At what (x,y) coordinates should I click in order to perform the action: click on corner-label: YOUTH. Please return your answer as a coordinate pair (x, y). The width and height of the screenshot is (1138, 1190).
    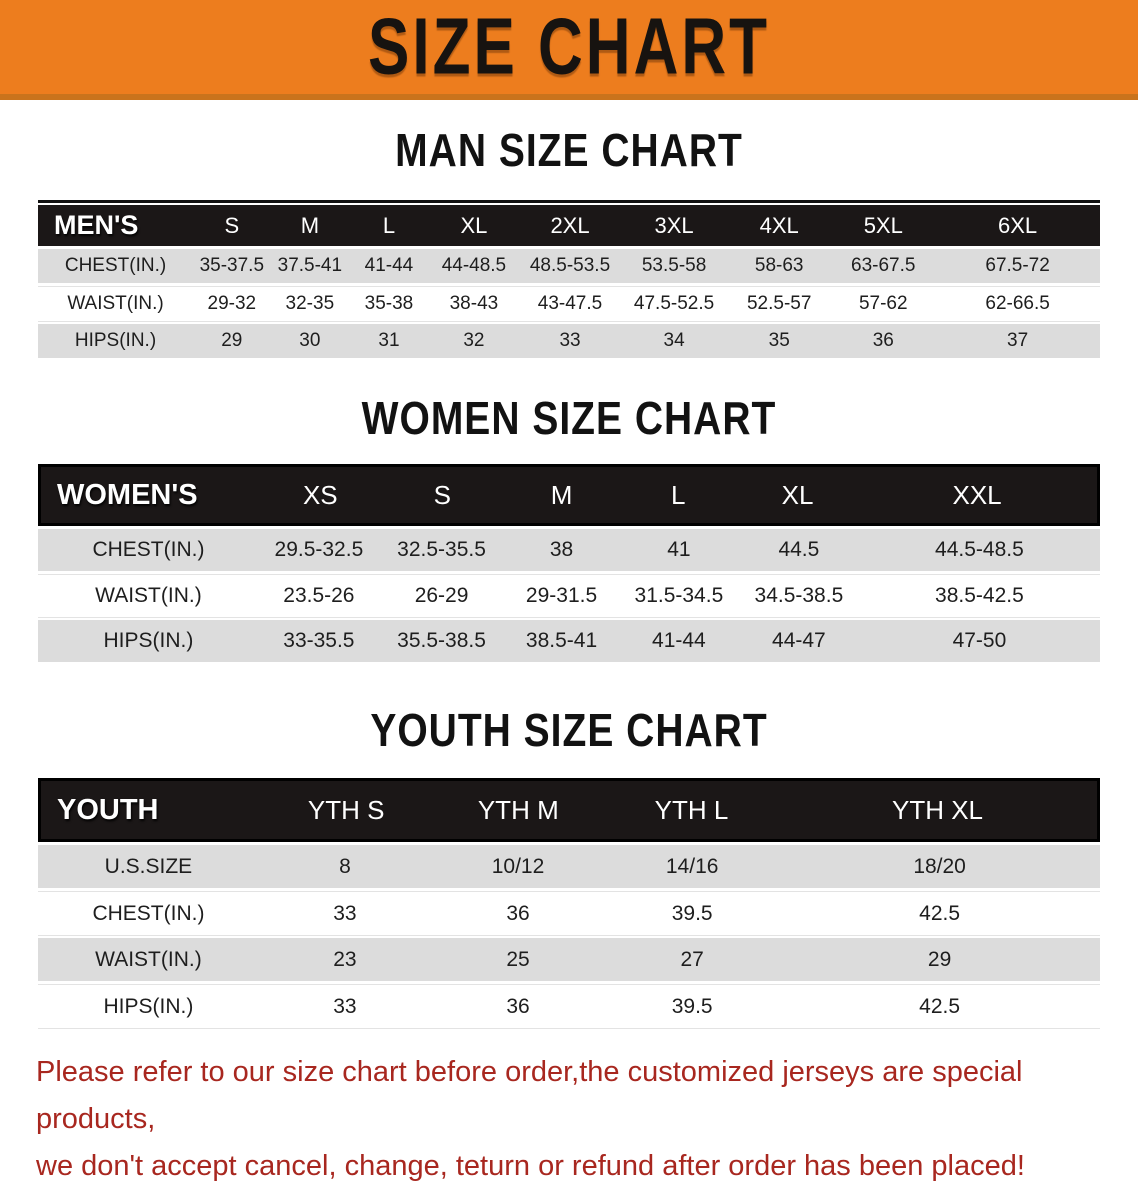
    Looking at the image, I should click on (108, 809).